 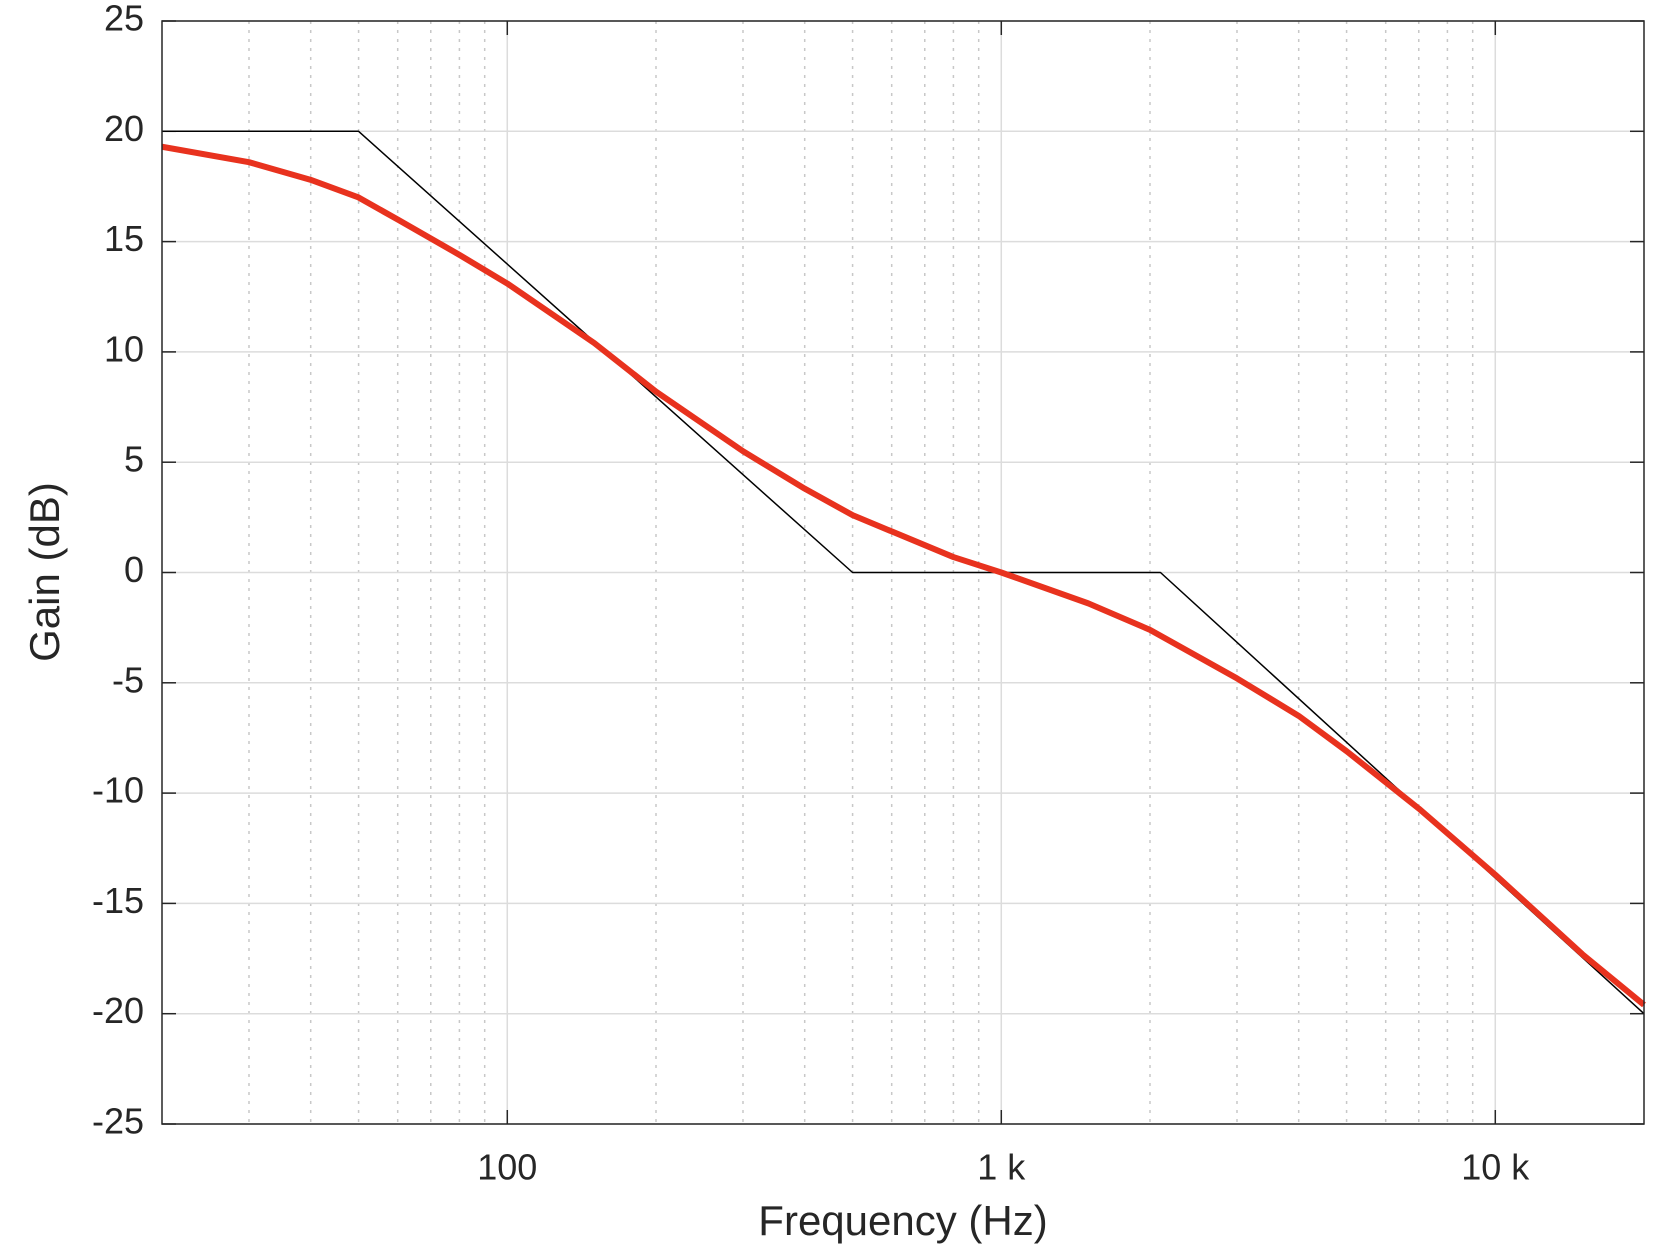 What do you see at coordinates (118, 900) in the screenshot?
I see `y-tick-label: -15` at bounding box center [118, 900].